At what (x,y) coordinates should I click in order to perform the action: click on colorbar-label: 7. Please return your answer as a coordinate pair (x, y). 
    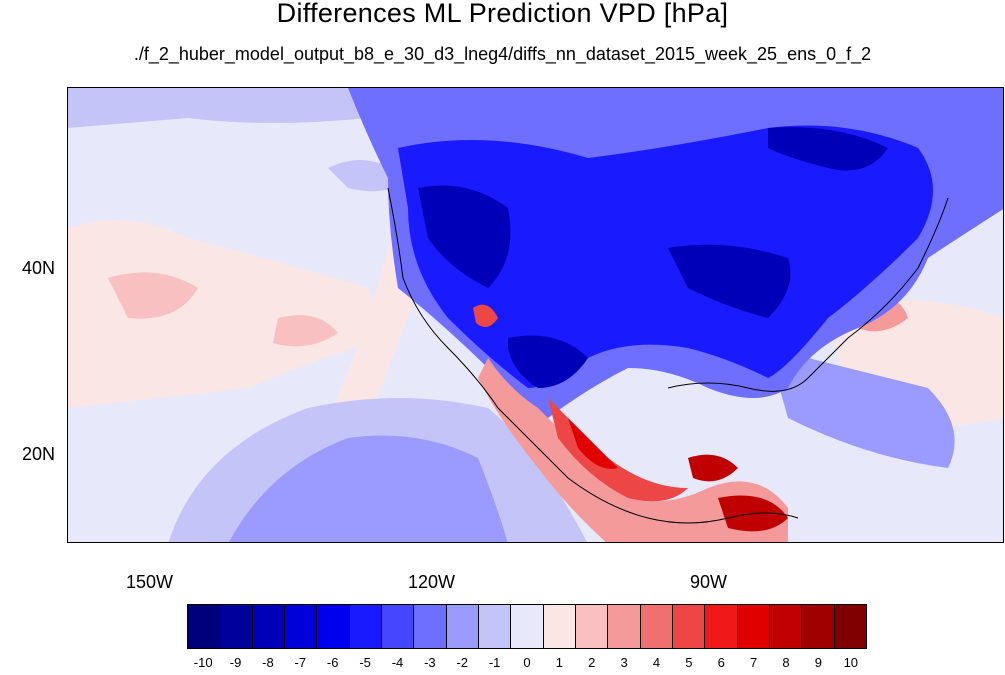
    Looking at the image, I should click on (754, 662).